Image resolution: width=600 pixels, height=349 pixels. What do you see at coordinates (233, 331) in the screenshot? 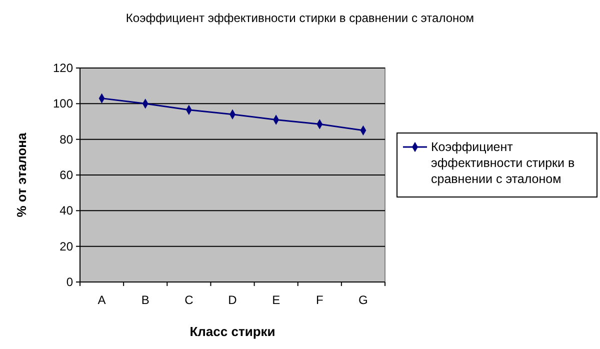
I see `x-axis-title: Класс стирки` at bounding box center [233, 331].